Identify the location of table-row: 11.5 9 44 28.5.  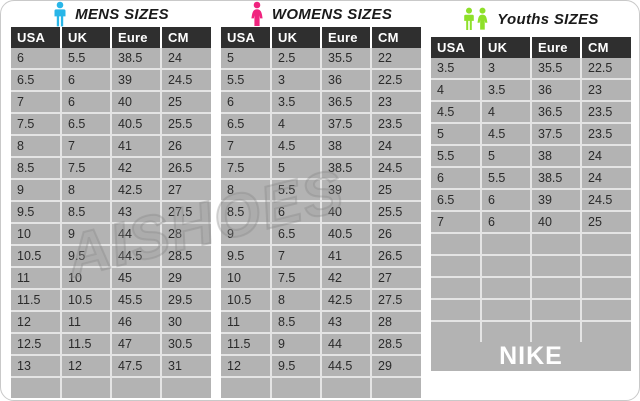
(321, 344).